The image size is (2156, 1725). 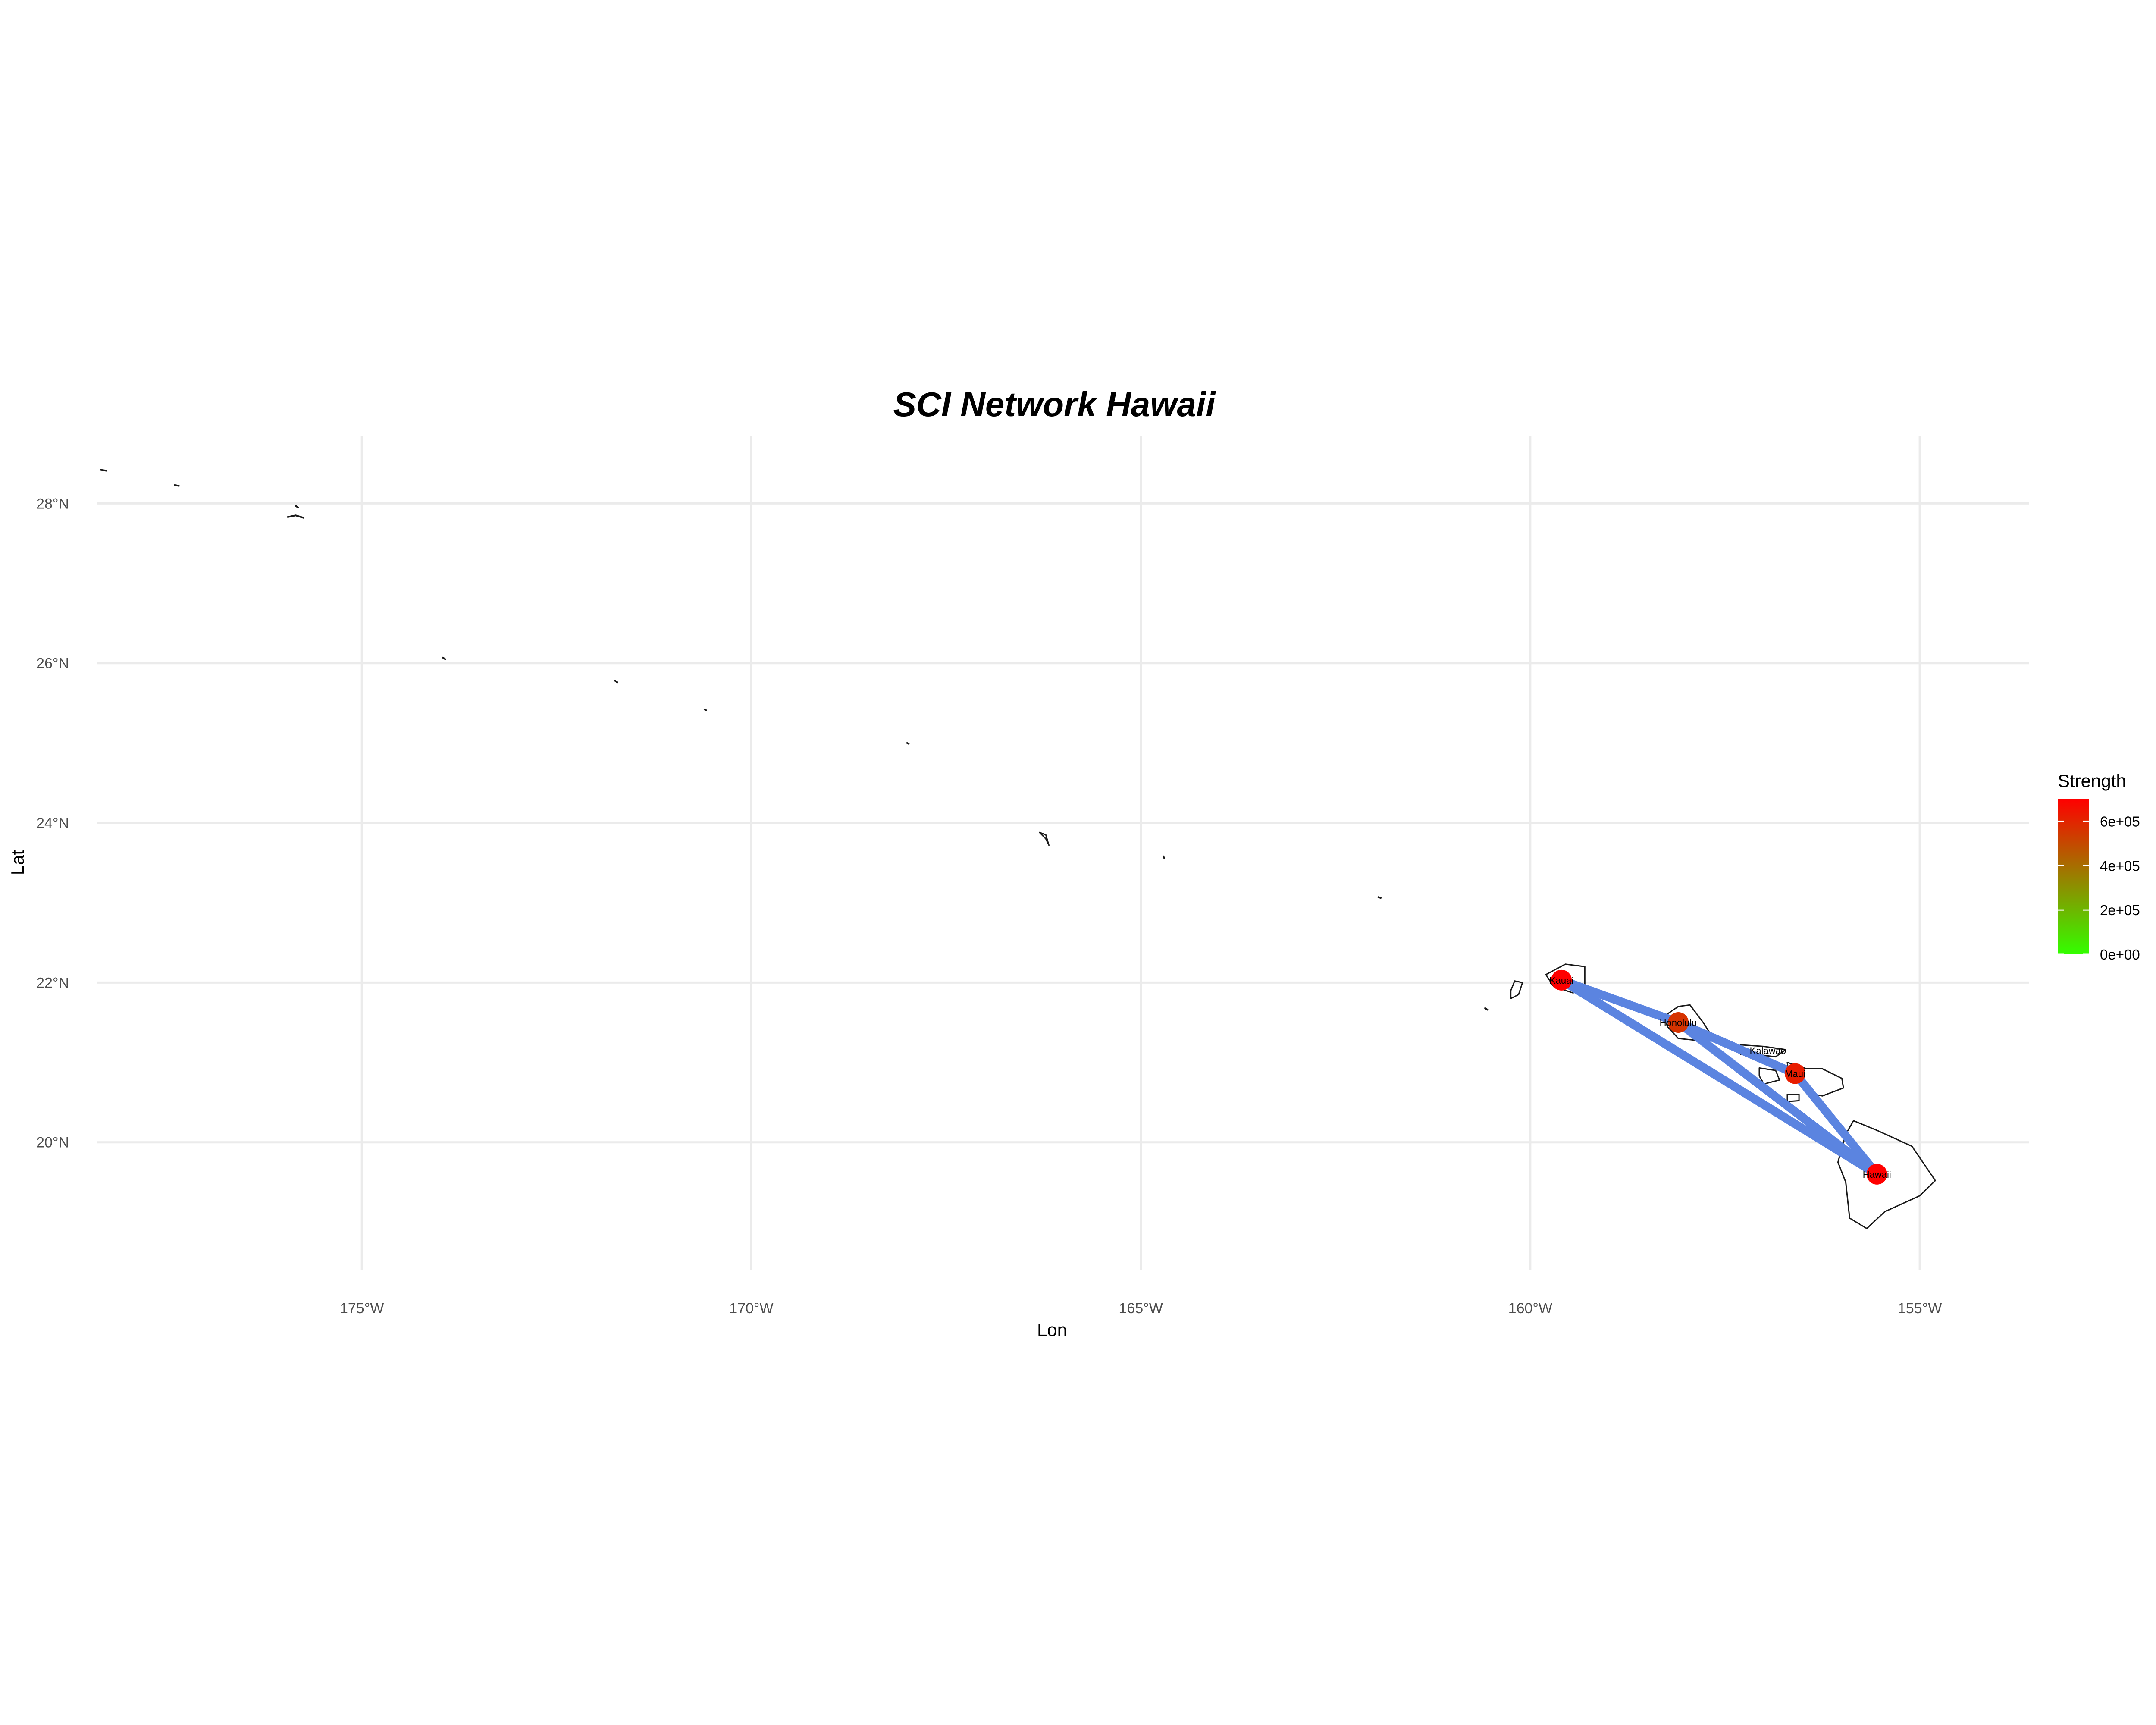 I want to click on node-labels: Kauai Honolulu Kalawao Maui Hawaii, so click(x=1720, y=1078).